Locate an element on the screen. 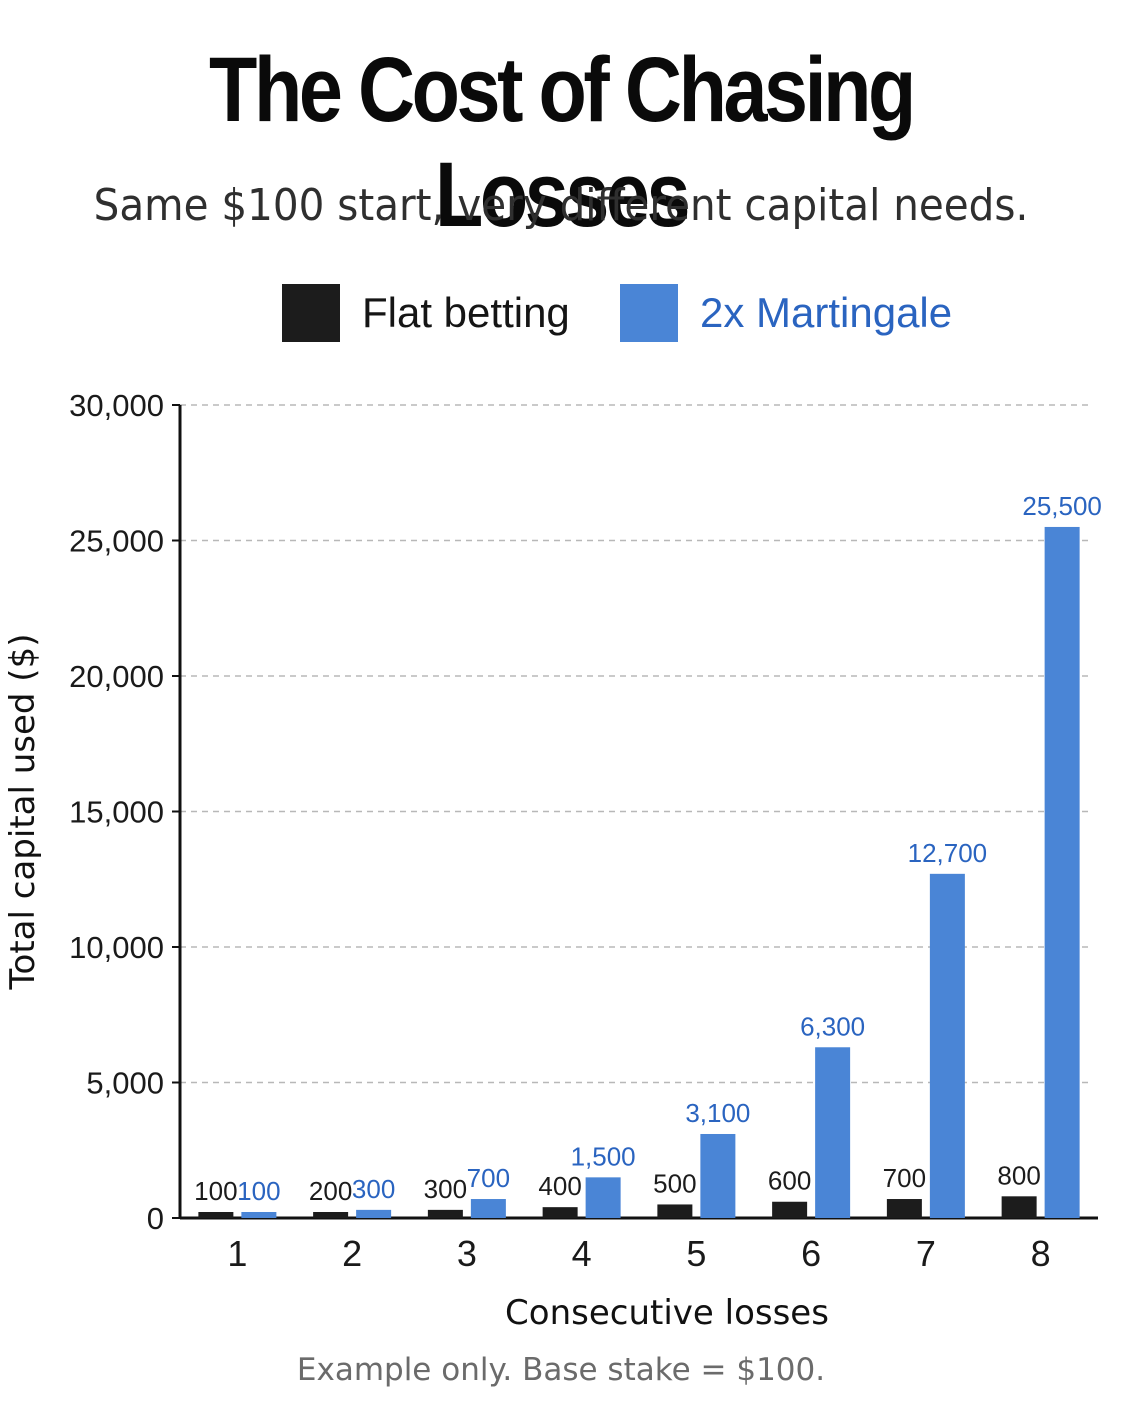 This screenshot has height=1402, width=1122. legend-swatch-flat-betting is located at coordinates (311, 313).